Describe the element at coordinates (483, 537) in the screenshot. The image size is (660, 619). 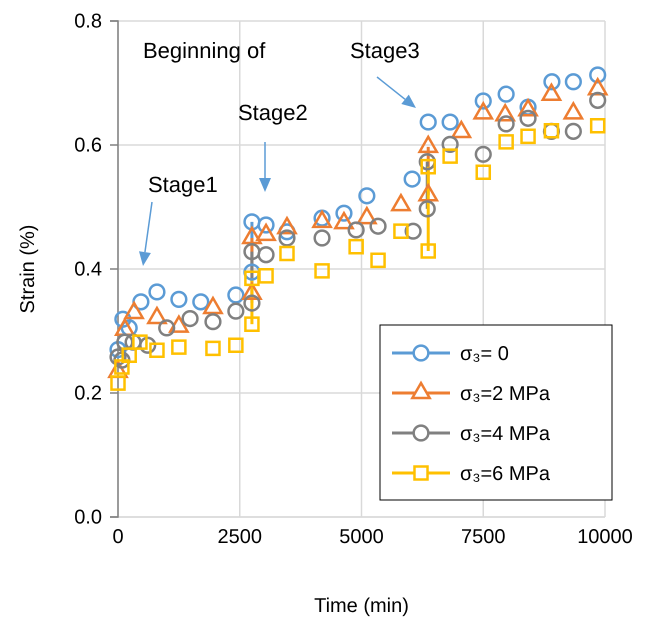
I see `x-tick-label: 7500` at that location.